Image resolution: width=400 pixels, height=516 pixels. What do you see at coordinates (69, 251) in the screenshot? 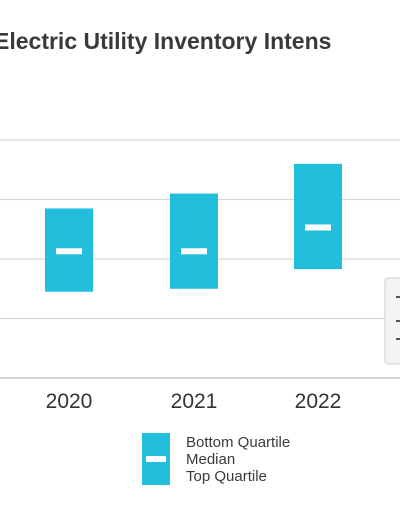
I see `median-marker-2020` at bounding box center [69, 251].